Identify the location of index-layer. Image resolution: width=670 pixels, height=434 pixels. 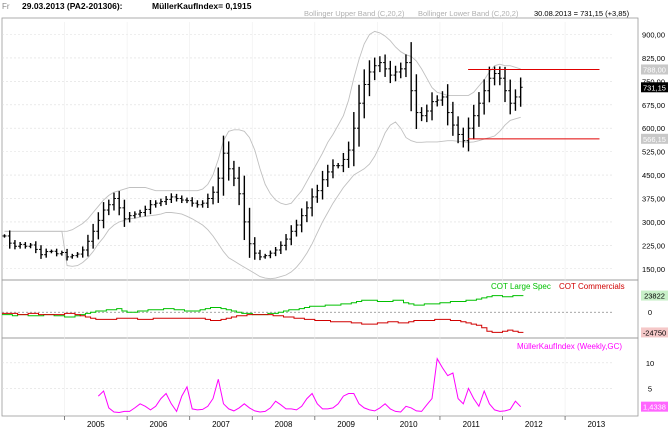
(309, 385).